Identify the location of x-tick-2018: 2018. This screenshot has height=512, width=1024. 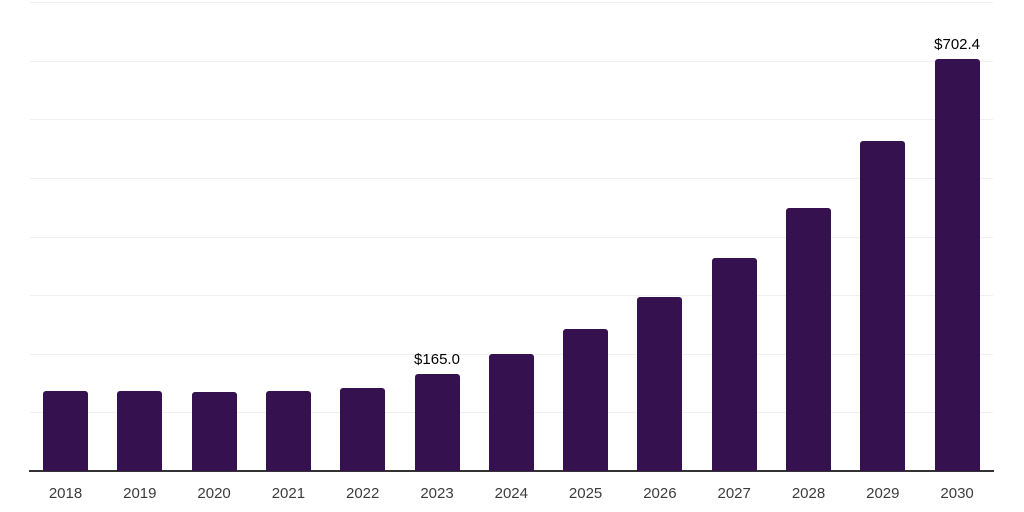
(65, 493).